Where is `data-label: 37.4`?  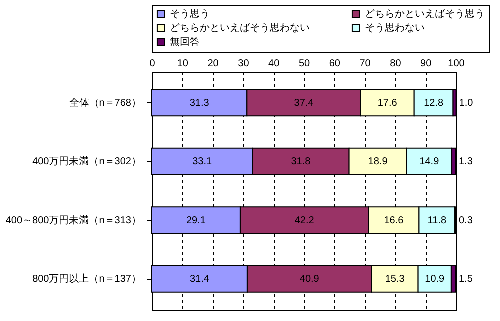 data-label: 37.4 is located at coordinates (304, 103).